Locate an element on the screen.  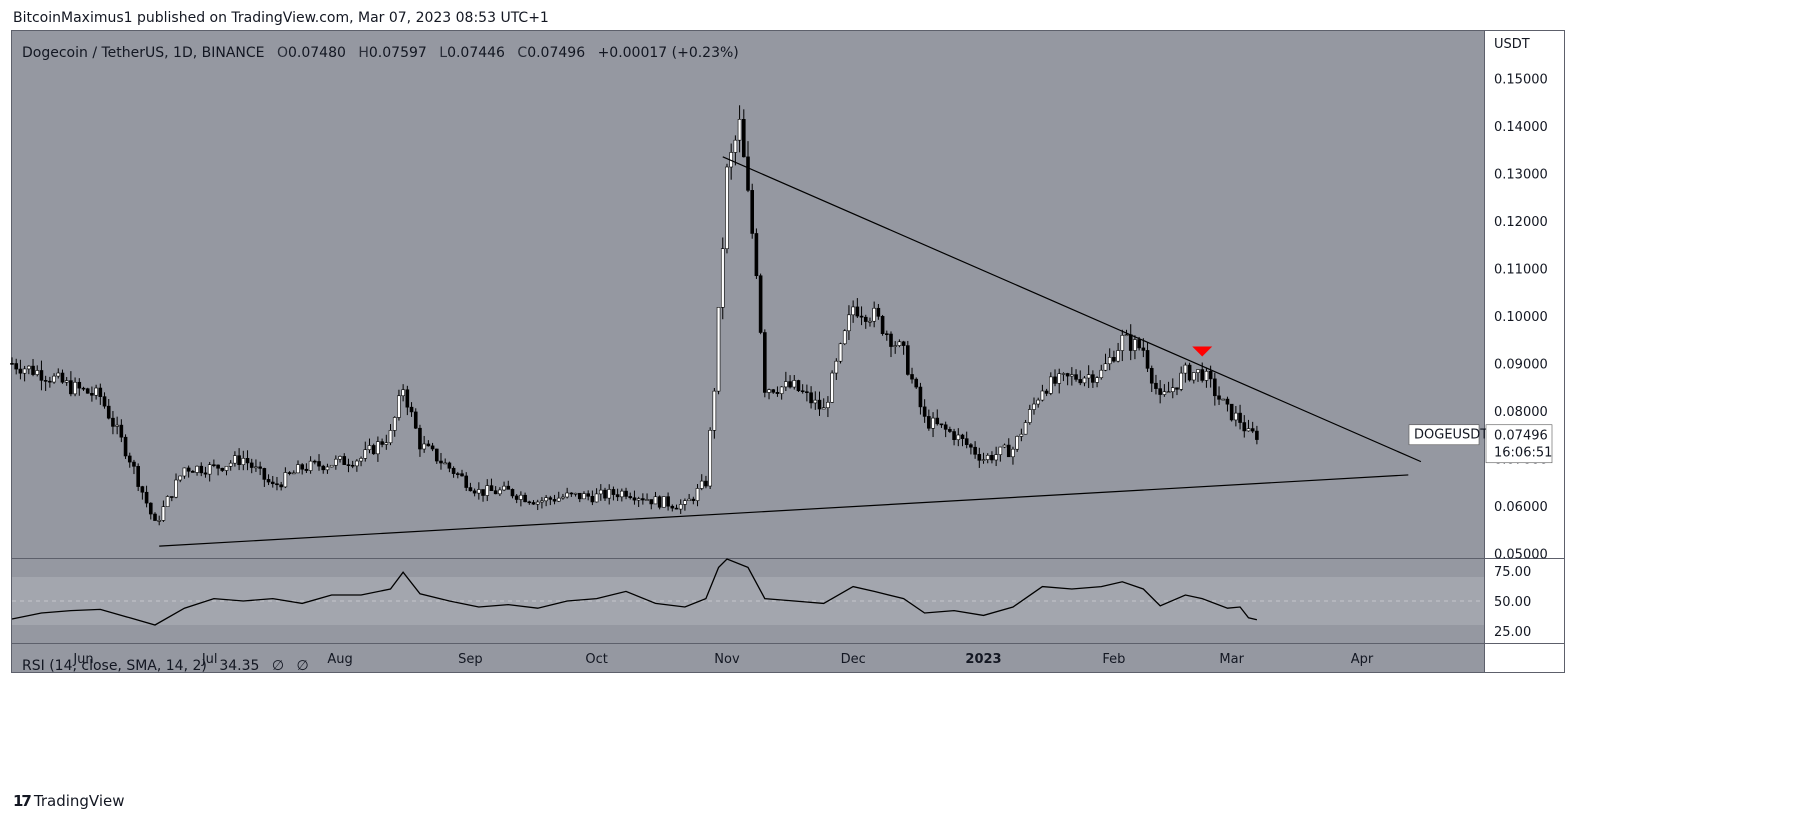
price-tick-label: 0.09000 is located at coordinates (1521, 364).